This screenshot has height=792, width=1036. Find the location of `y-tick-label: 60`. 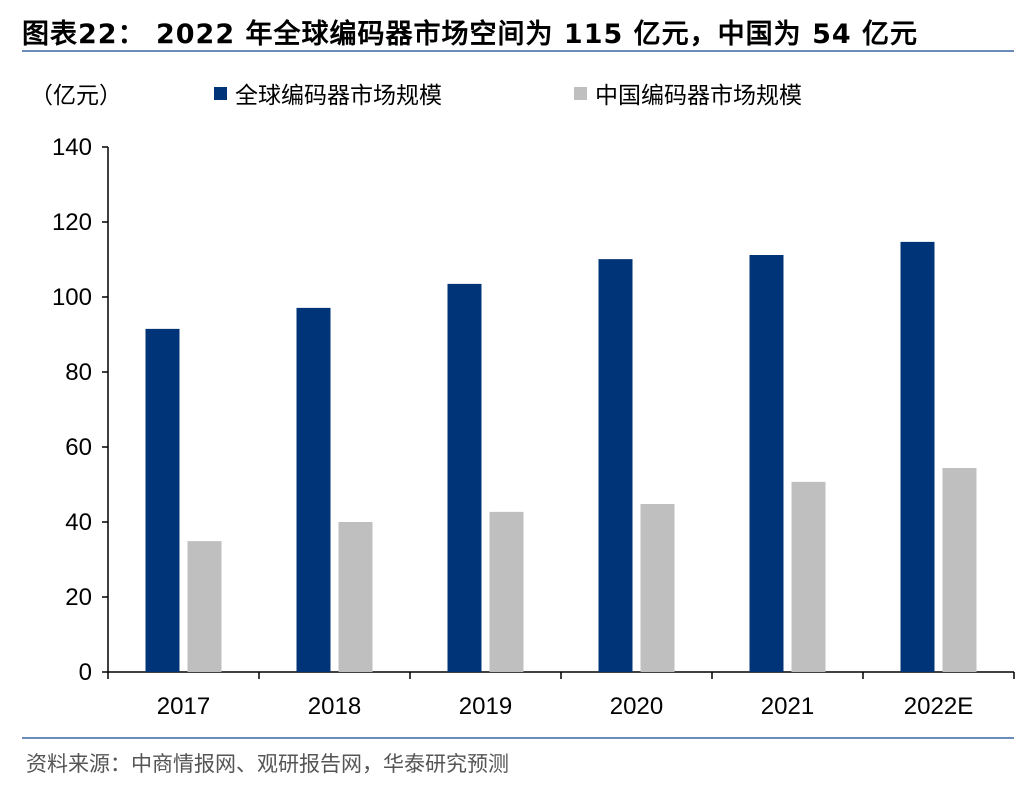

y-tick-label: 60 is located at coordinates (78, 447).